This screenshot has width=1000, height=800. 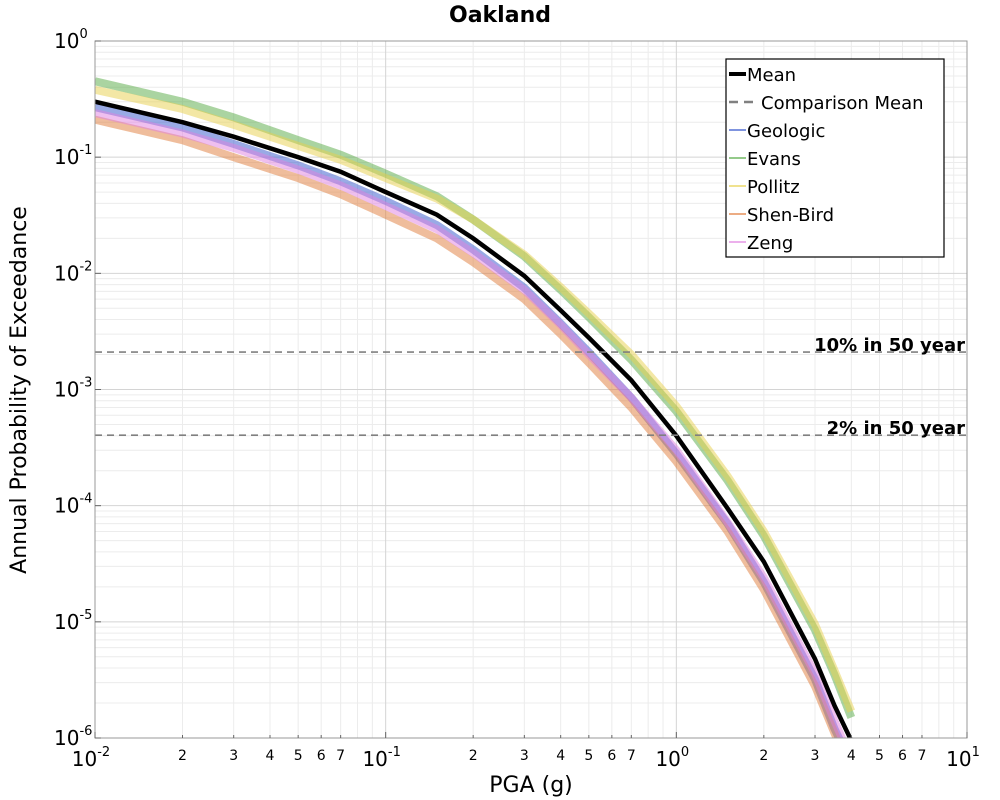 I want to click on legend-label-pollitz: Pollitz, so click(x=773, y=187).